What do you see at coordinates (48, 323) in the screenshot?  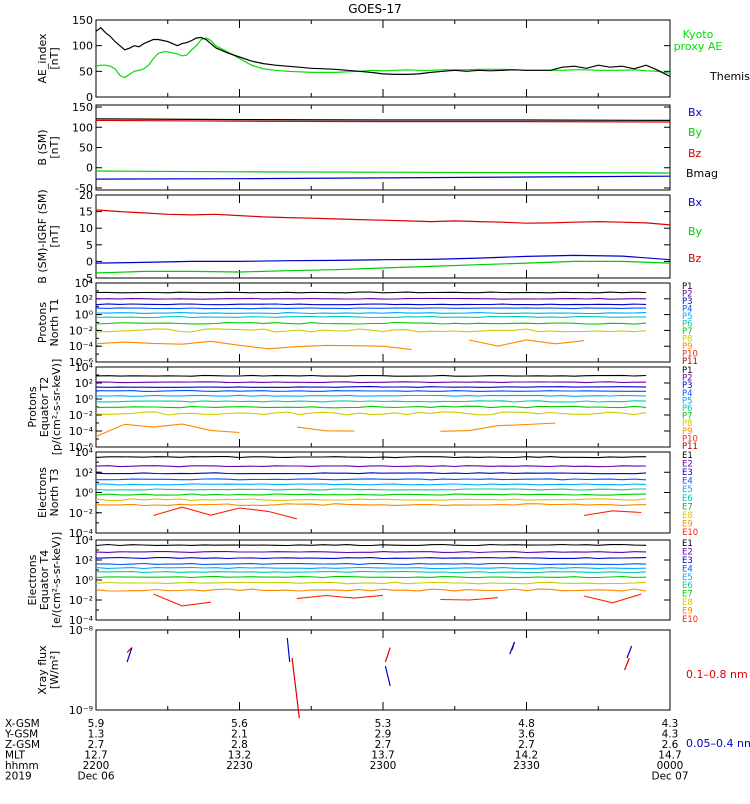 I see `y-axis-label: ProtonsNorth T1` at bounding box center [48, 323].